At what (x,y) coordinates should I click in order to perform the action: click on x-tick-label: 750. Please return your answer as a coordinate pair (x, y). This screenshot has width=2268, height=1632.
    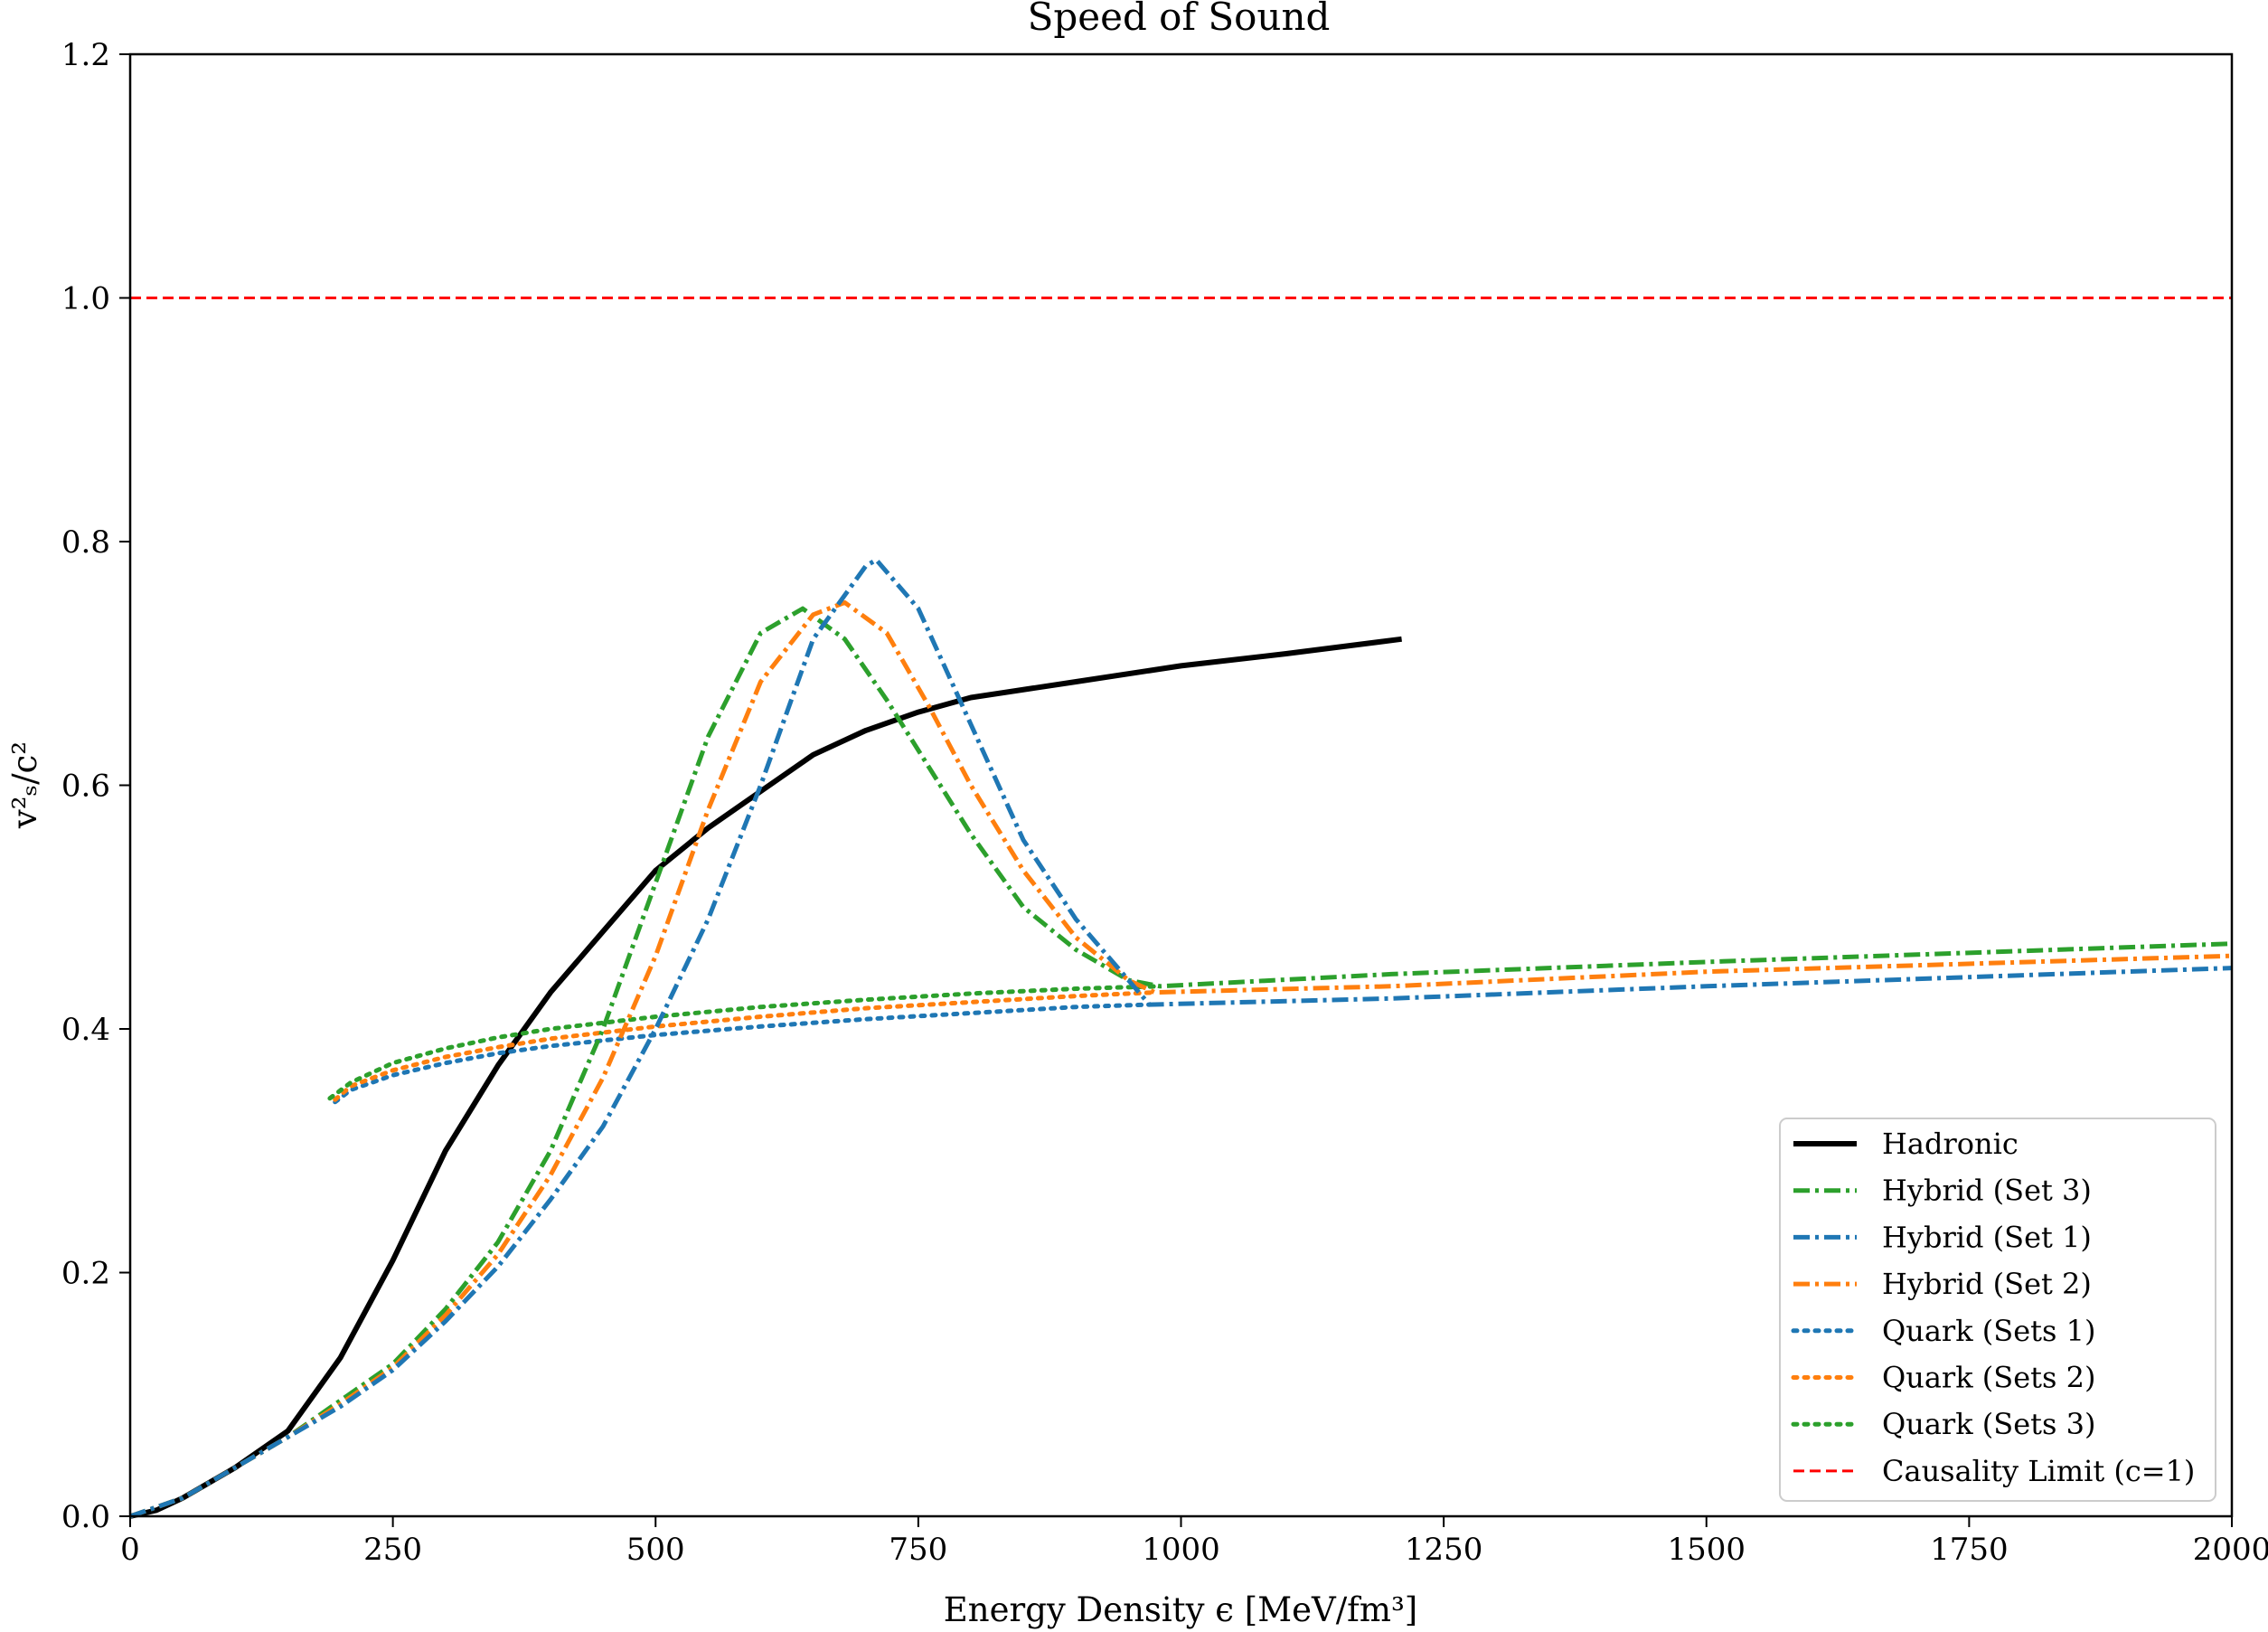
    Looking at the image, I should click on (918, 1550).